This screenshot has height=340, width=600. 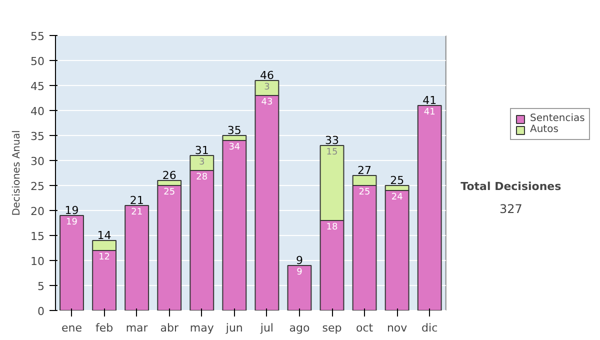 I want to click on x-tick-label: ago, so click(x=299, y=328).